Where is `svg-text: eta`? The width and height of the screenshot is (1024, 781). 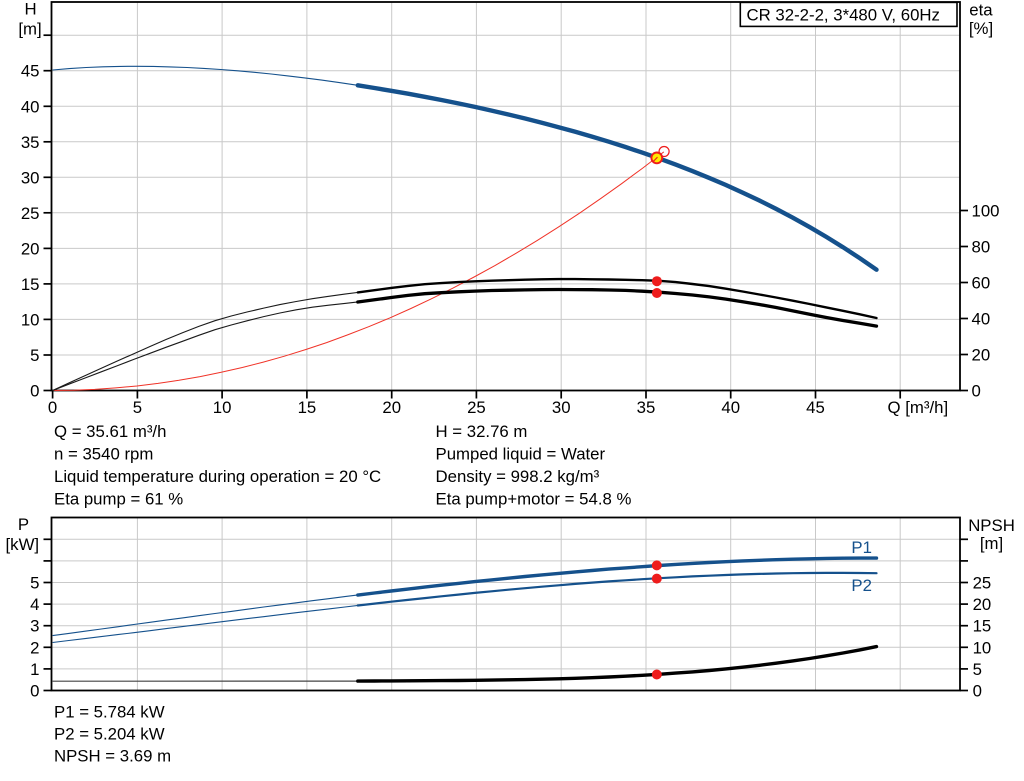 svg-text: eta is located at coordinates (981, 9).